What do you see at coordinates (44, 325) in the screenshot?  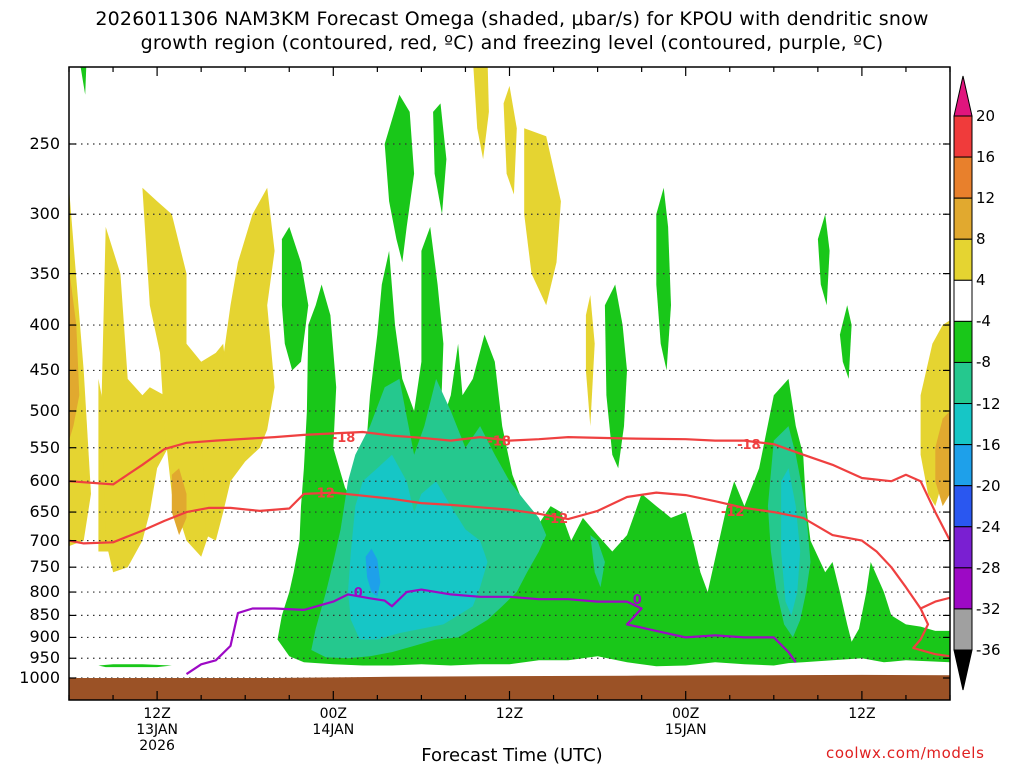 I see `y-tick-label: 400` at bounding box center [44, 325].